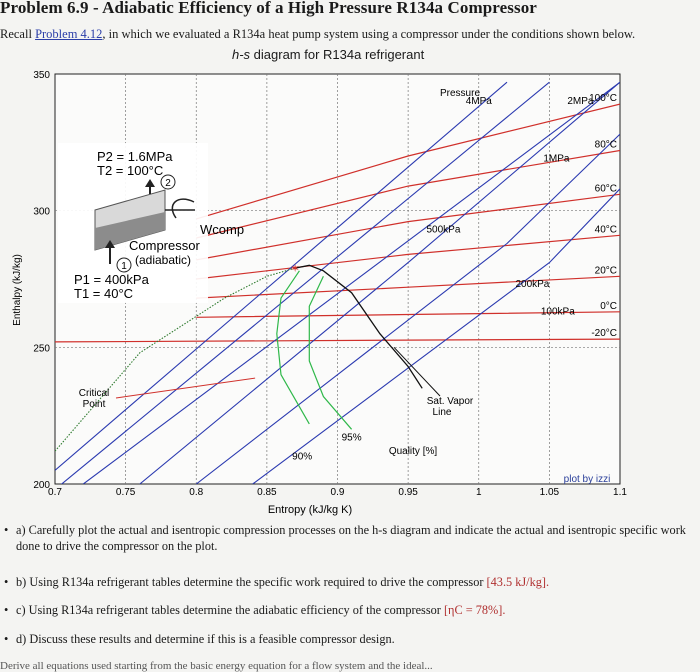 The height and width of the screenshot is (672, 700). Describe the element at coordinates (302, 456) in the screenshot. I see `quality-label: 90%` at that location.